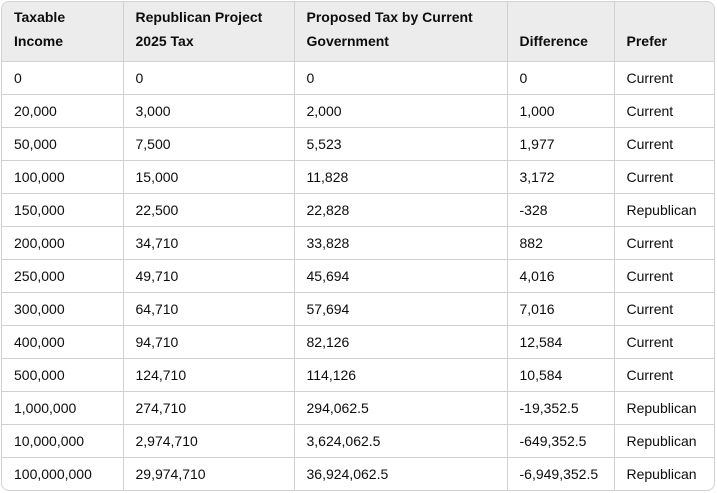 The height and width of the screenshot is (493, 717). Describe the element at coordinates (561, 78) in the screenshot. I see `cell-difference: 0` at that location.